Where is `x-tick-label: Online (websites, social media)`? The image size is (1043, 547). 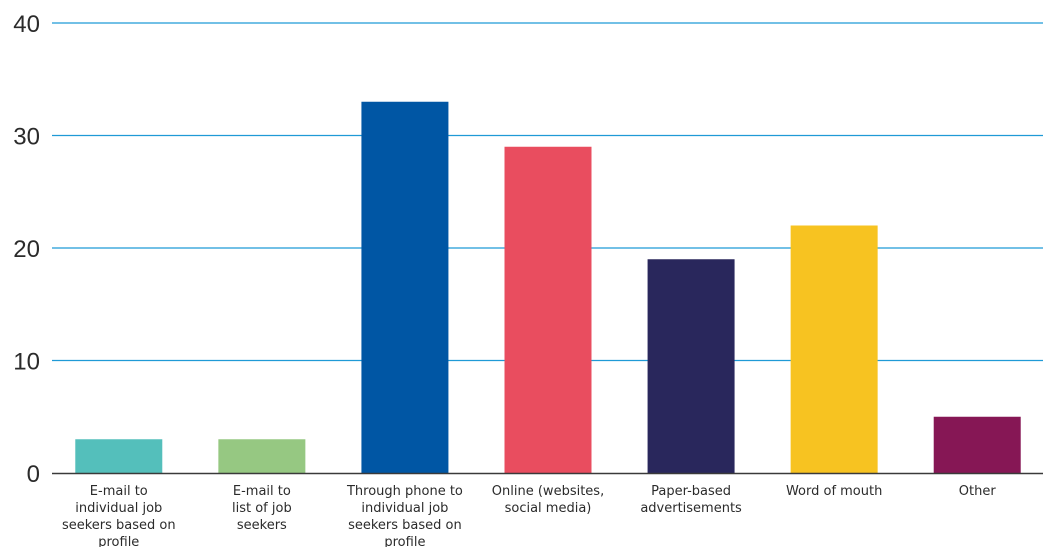 x-tick-label: Online (websites, social media) is located at coordinates (548, 500).